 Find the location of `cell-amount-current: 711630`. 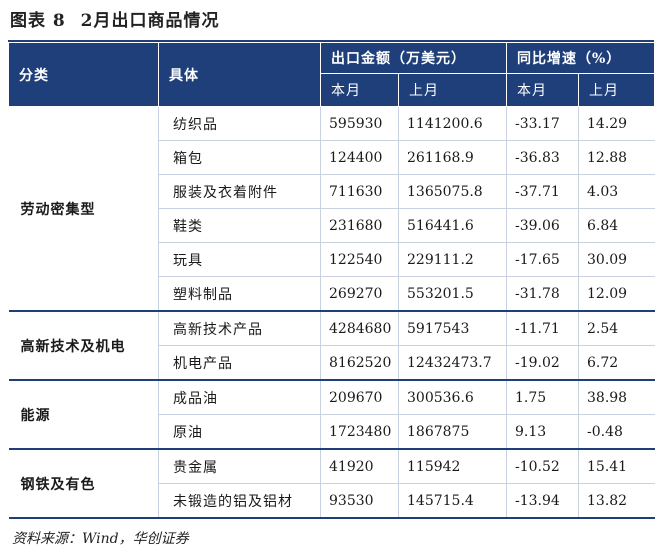

cell-amount-current: 711630 is located at coordinates (359, 191).